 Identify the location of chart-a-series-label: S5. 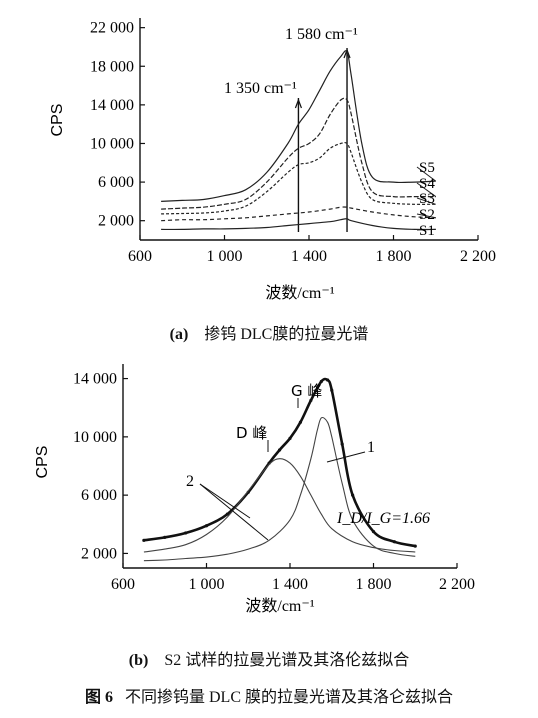
(427, 168).